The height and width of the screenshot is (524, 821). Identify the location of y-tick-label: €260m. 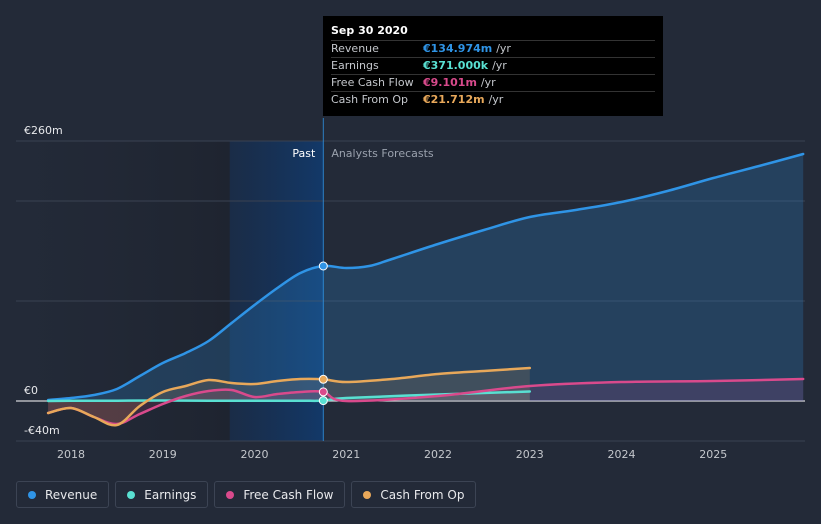
(43, 130).